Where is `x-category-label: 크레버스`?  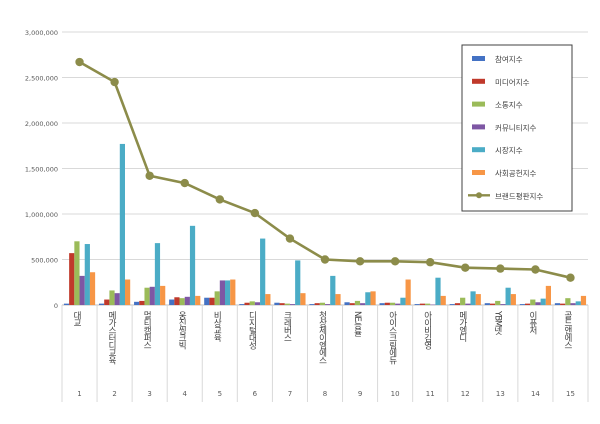
x-category-label: 크레버스 is located at coordinates (287, 326).